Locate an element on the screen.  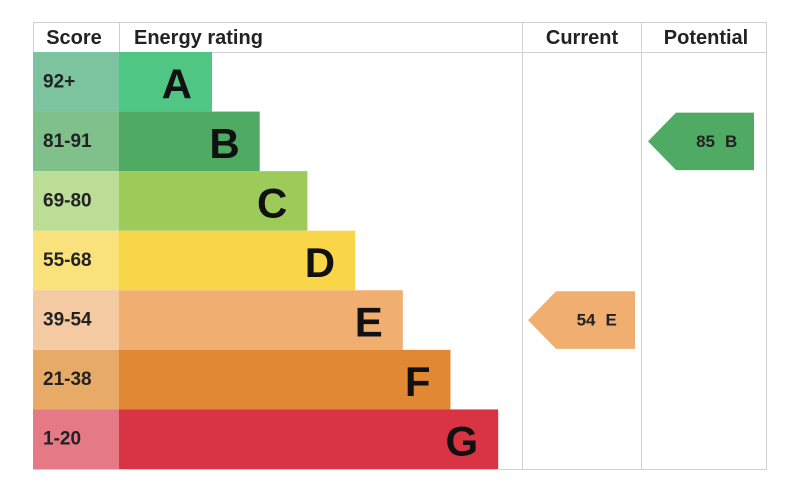
header: Score is located at coordinates (74, 38).